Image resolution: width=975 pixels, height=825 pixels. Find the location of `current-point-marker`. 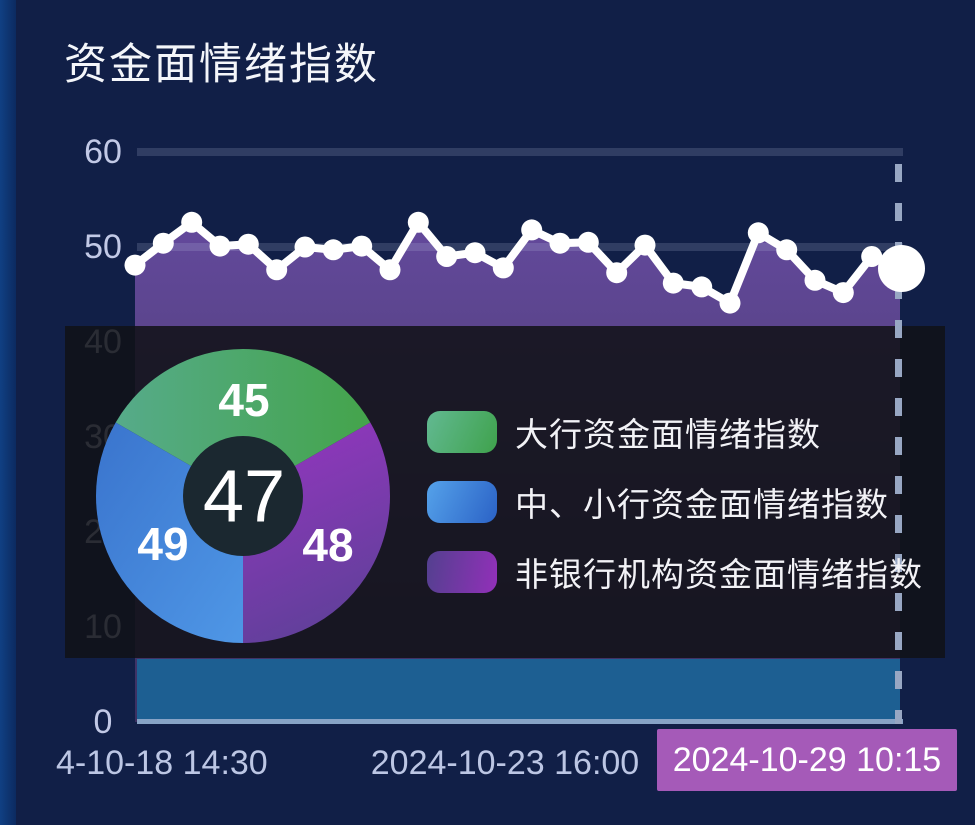

current-point-marker is located at coordinates (901, 268).